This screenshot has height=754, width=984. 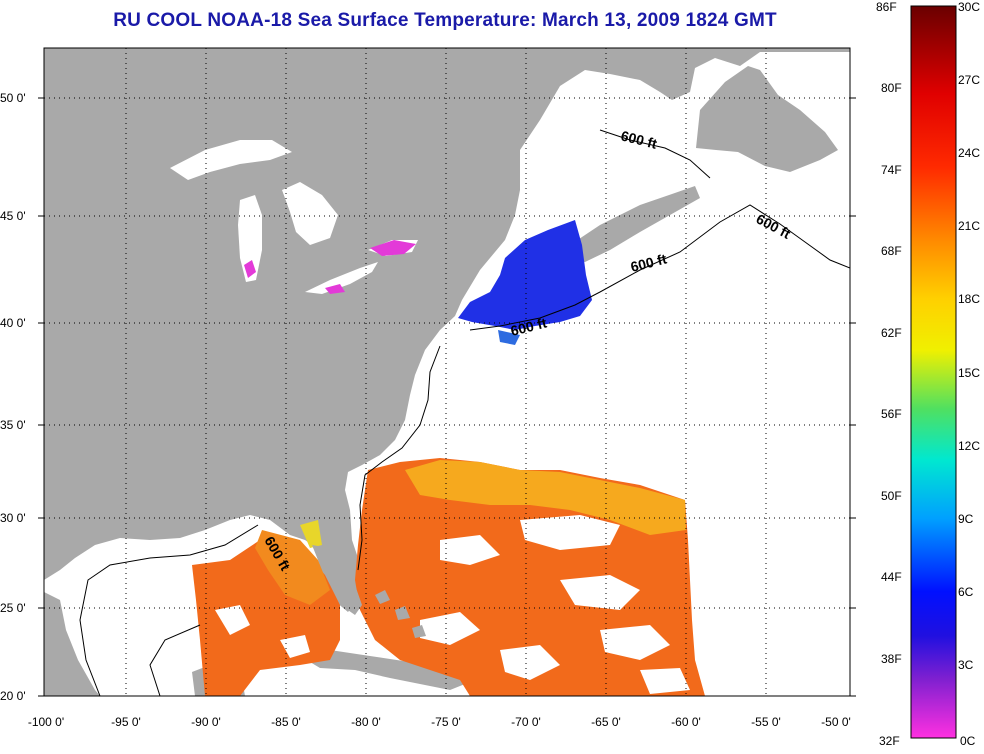 What do you see at coordinates (969, 446) in the screenshot?
I see `colorbar-c-label: 12C` at bounding box center [969, 446].